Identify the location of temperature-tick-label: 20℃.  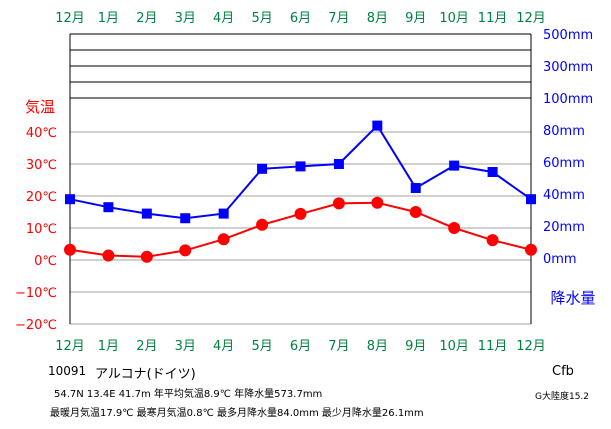
(41, 197).